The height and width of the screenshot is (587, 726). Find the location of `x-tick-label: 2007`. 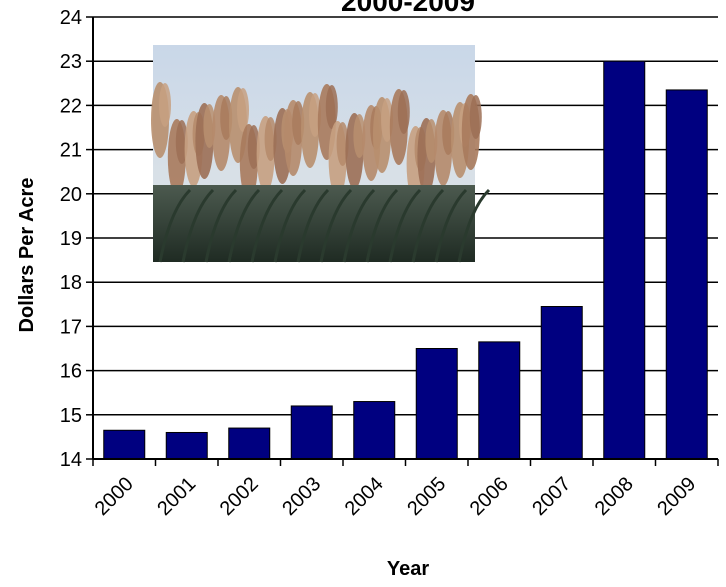

x-tick-label: 2007 is located at coordinates (551, 496).